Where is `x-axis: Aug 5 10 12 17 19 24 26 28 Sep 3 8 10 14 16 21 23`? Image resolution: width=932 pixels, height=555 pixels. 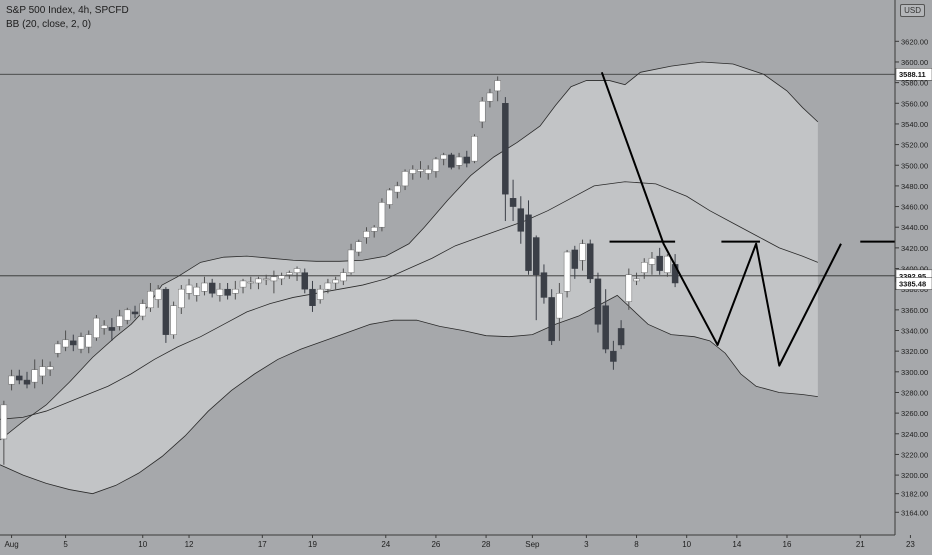 x-axis: Aug 5 10 12 17 19 24 26 28 Sep 3 8 10 14 16 21 23 is located at coordinates (466, 542).